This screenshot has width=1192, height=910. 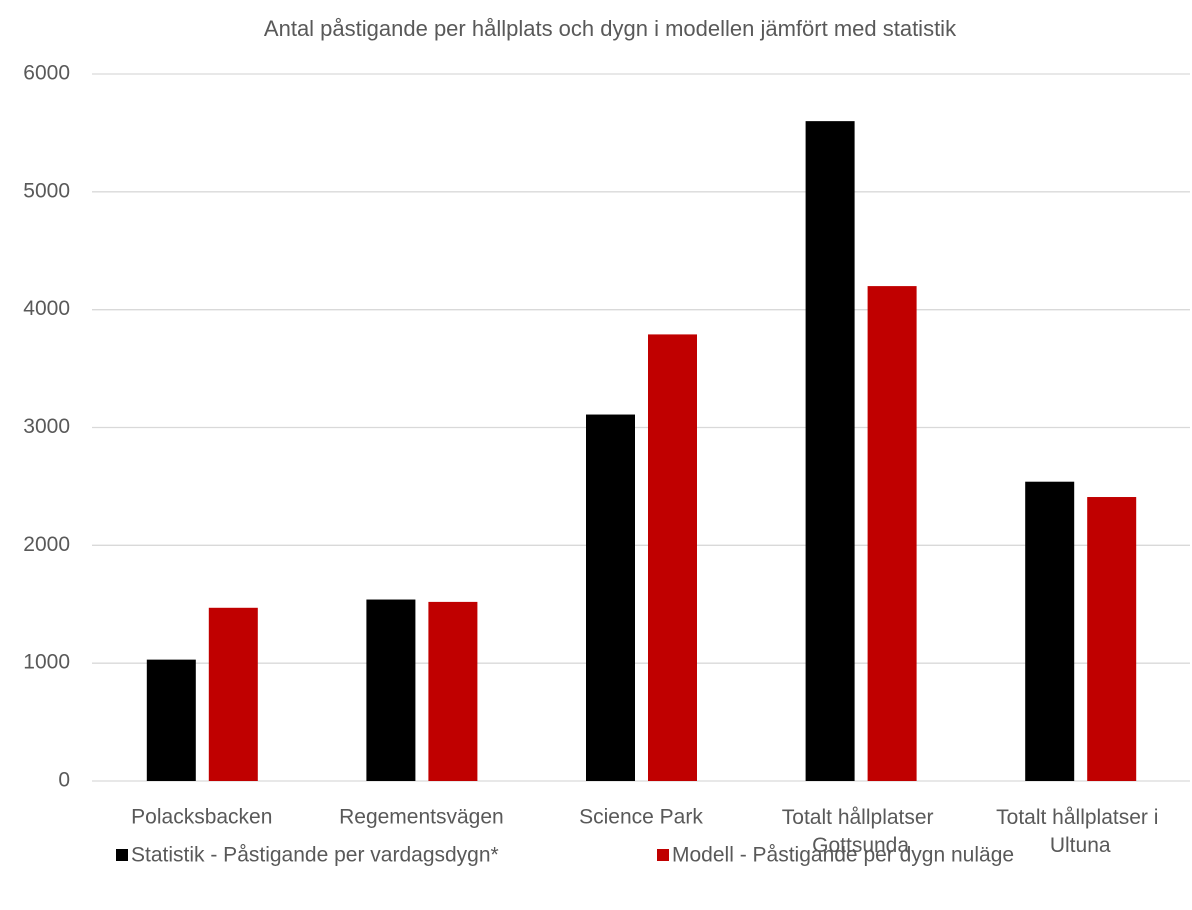 What do you see at coordinates (46, 73) in the screenshot?
I see `y-tick-label: 6000` at bounding box center [46, 73].